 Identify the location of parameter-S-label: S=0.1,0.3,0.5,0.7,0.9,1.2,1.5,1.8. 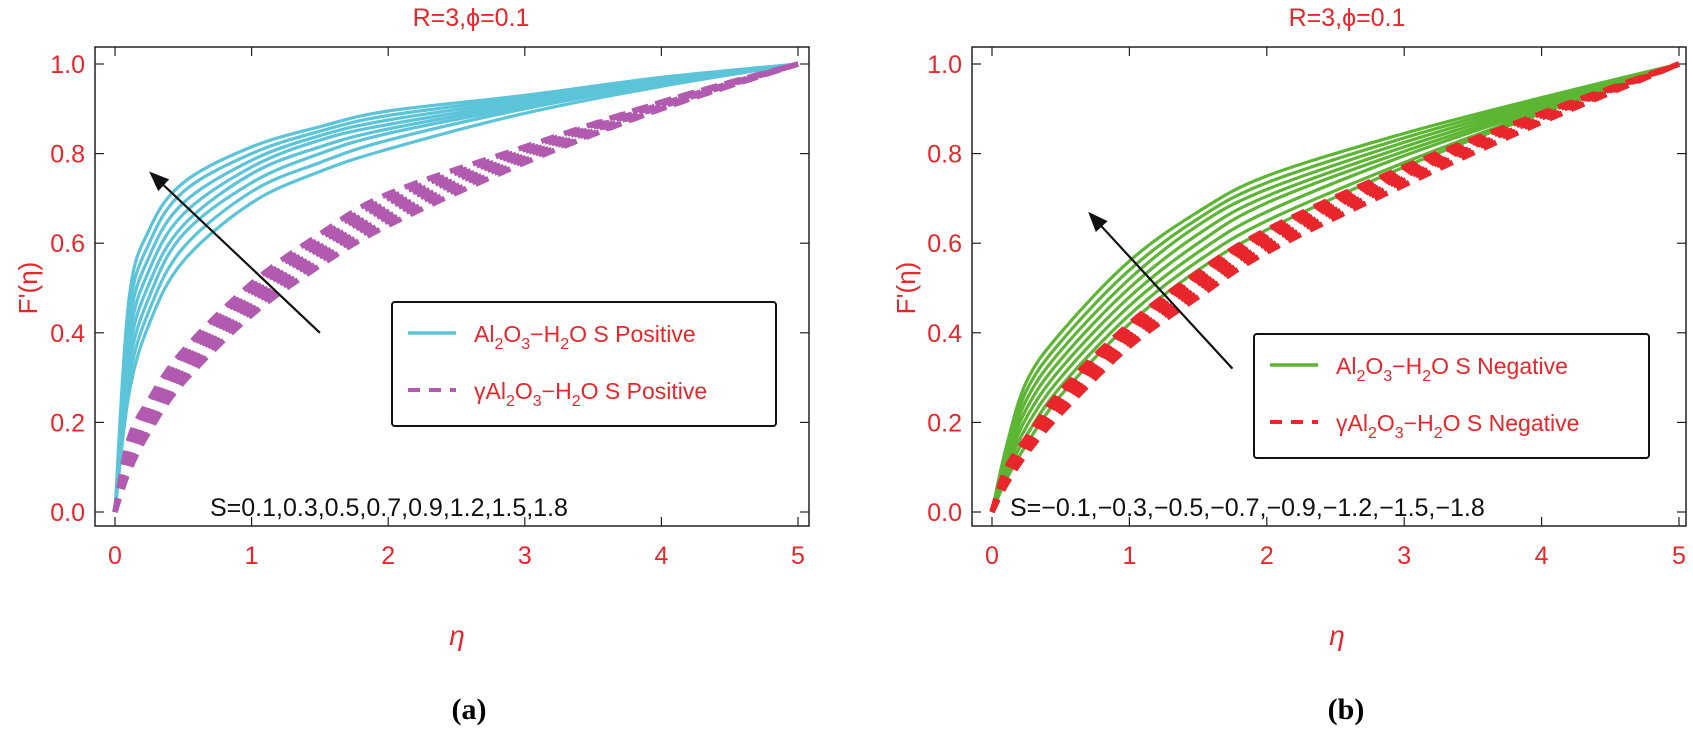
(389, 508).